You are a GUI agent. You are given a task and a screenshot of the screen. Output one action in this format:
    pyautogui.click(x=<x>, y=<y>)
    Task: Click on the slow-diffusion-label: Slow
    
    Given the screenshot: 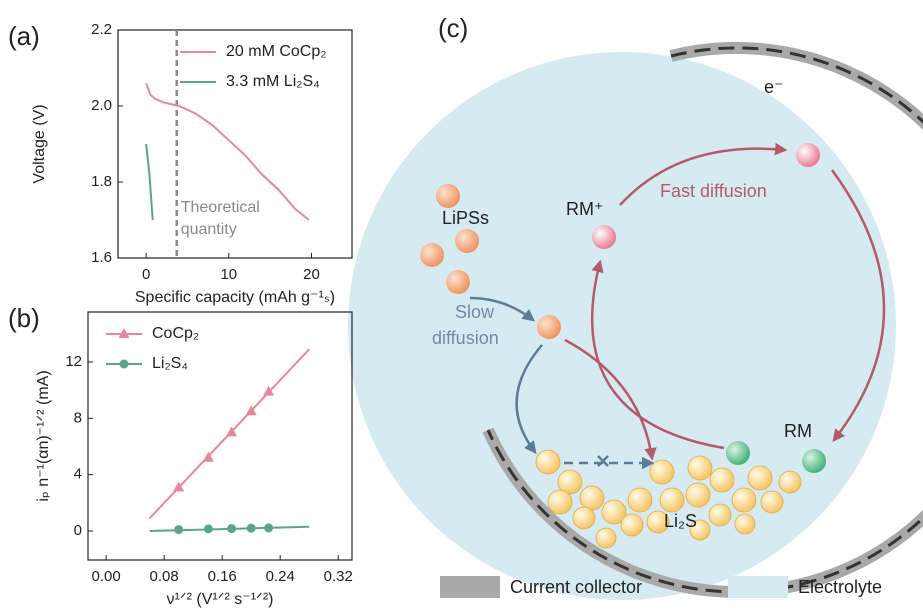 What is the action you would take?
    pyautogui.click(x=475, y=312)
    